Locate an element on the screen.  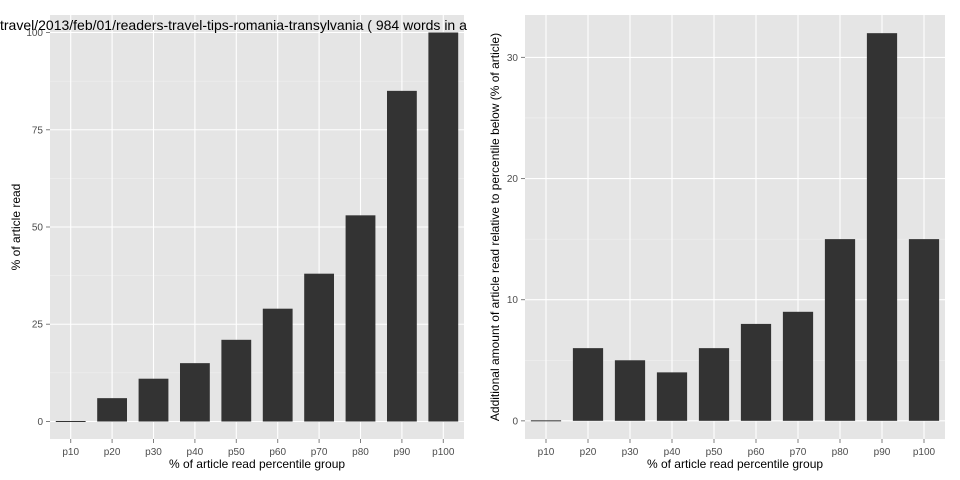
y-tick-label: 75 is located at coordinates (38, 130).